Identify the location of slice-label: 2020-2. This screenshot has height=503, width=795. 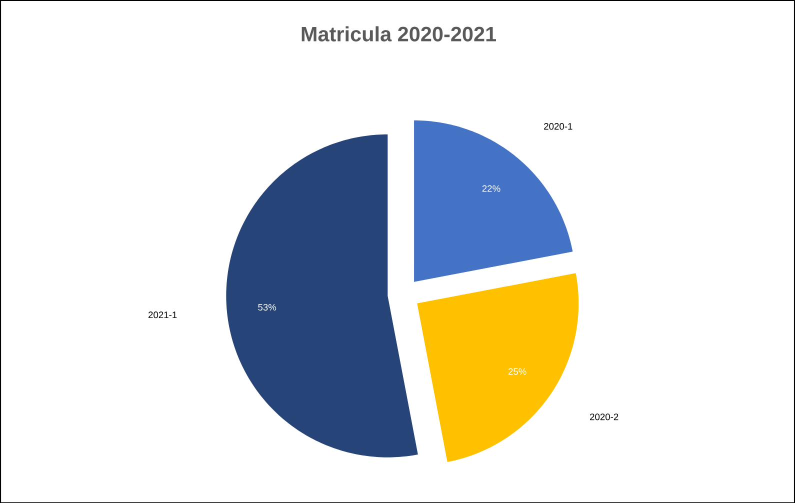
(604, 416).